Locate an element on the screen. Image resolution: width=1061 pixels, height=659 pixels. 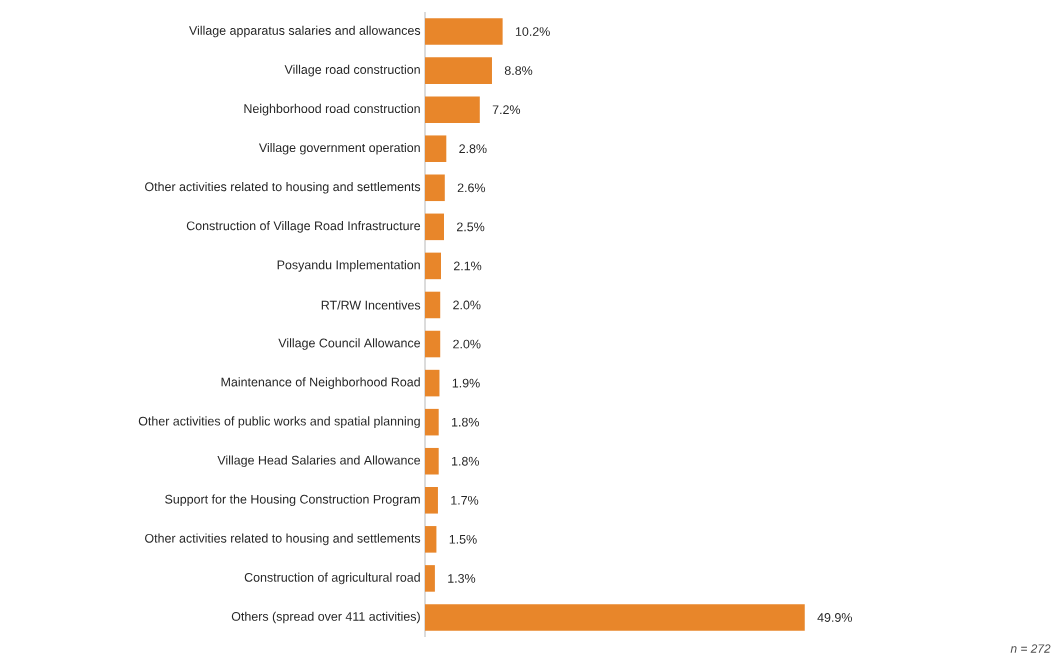
y-tick-label: Village Council Allowance is located at coordinates (349, 344).